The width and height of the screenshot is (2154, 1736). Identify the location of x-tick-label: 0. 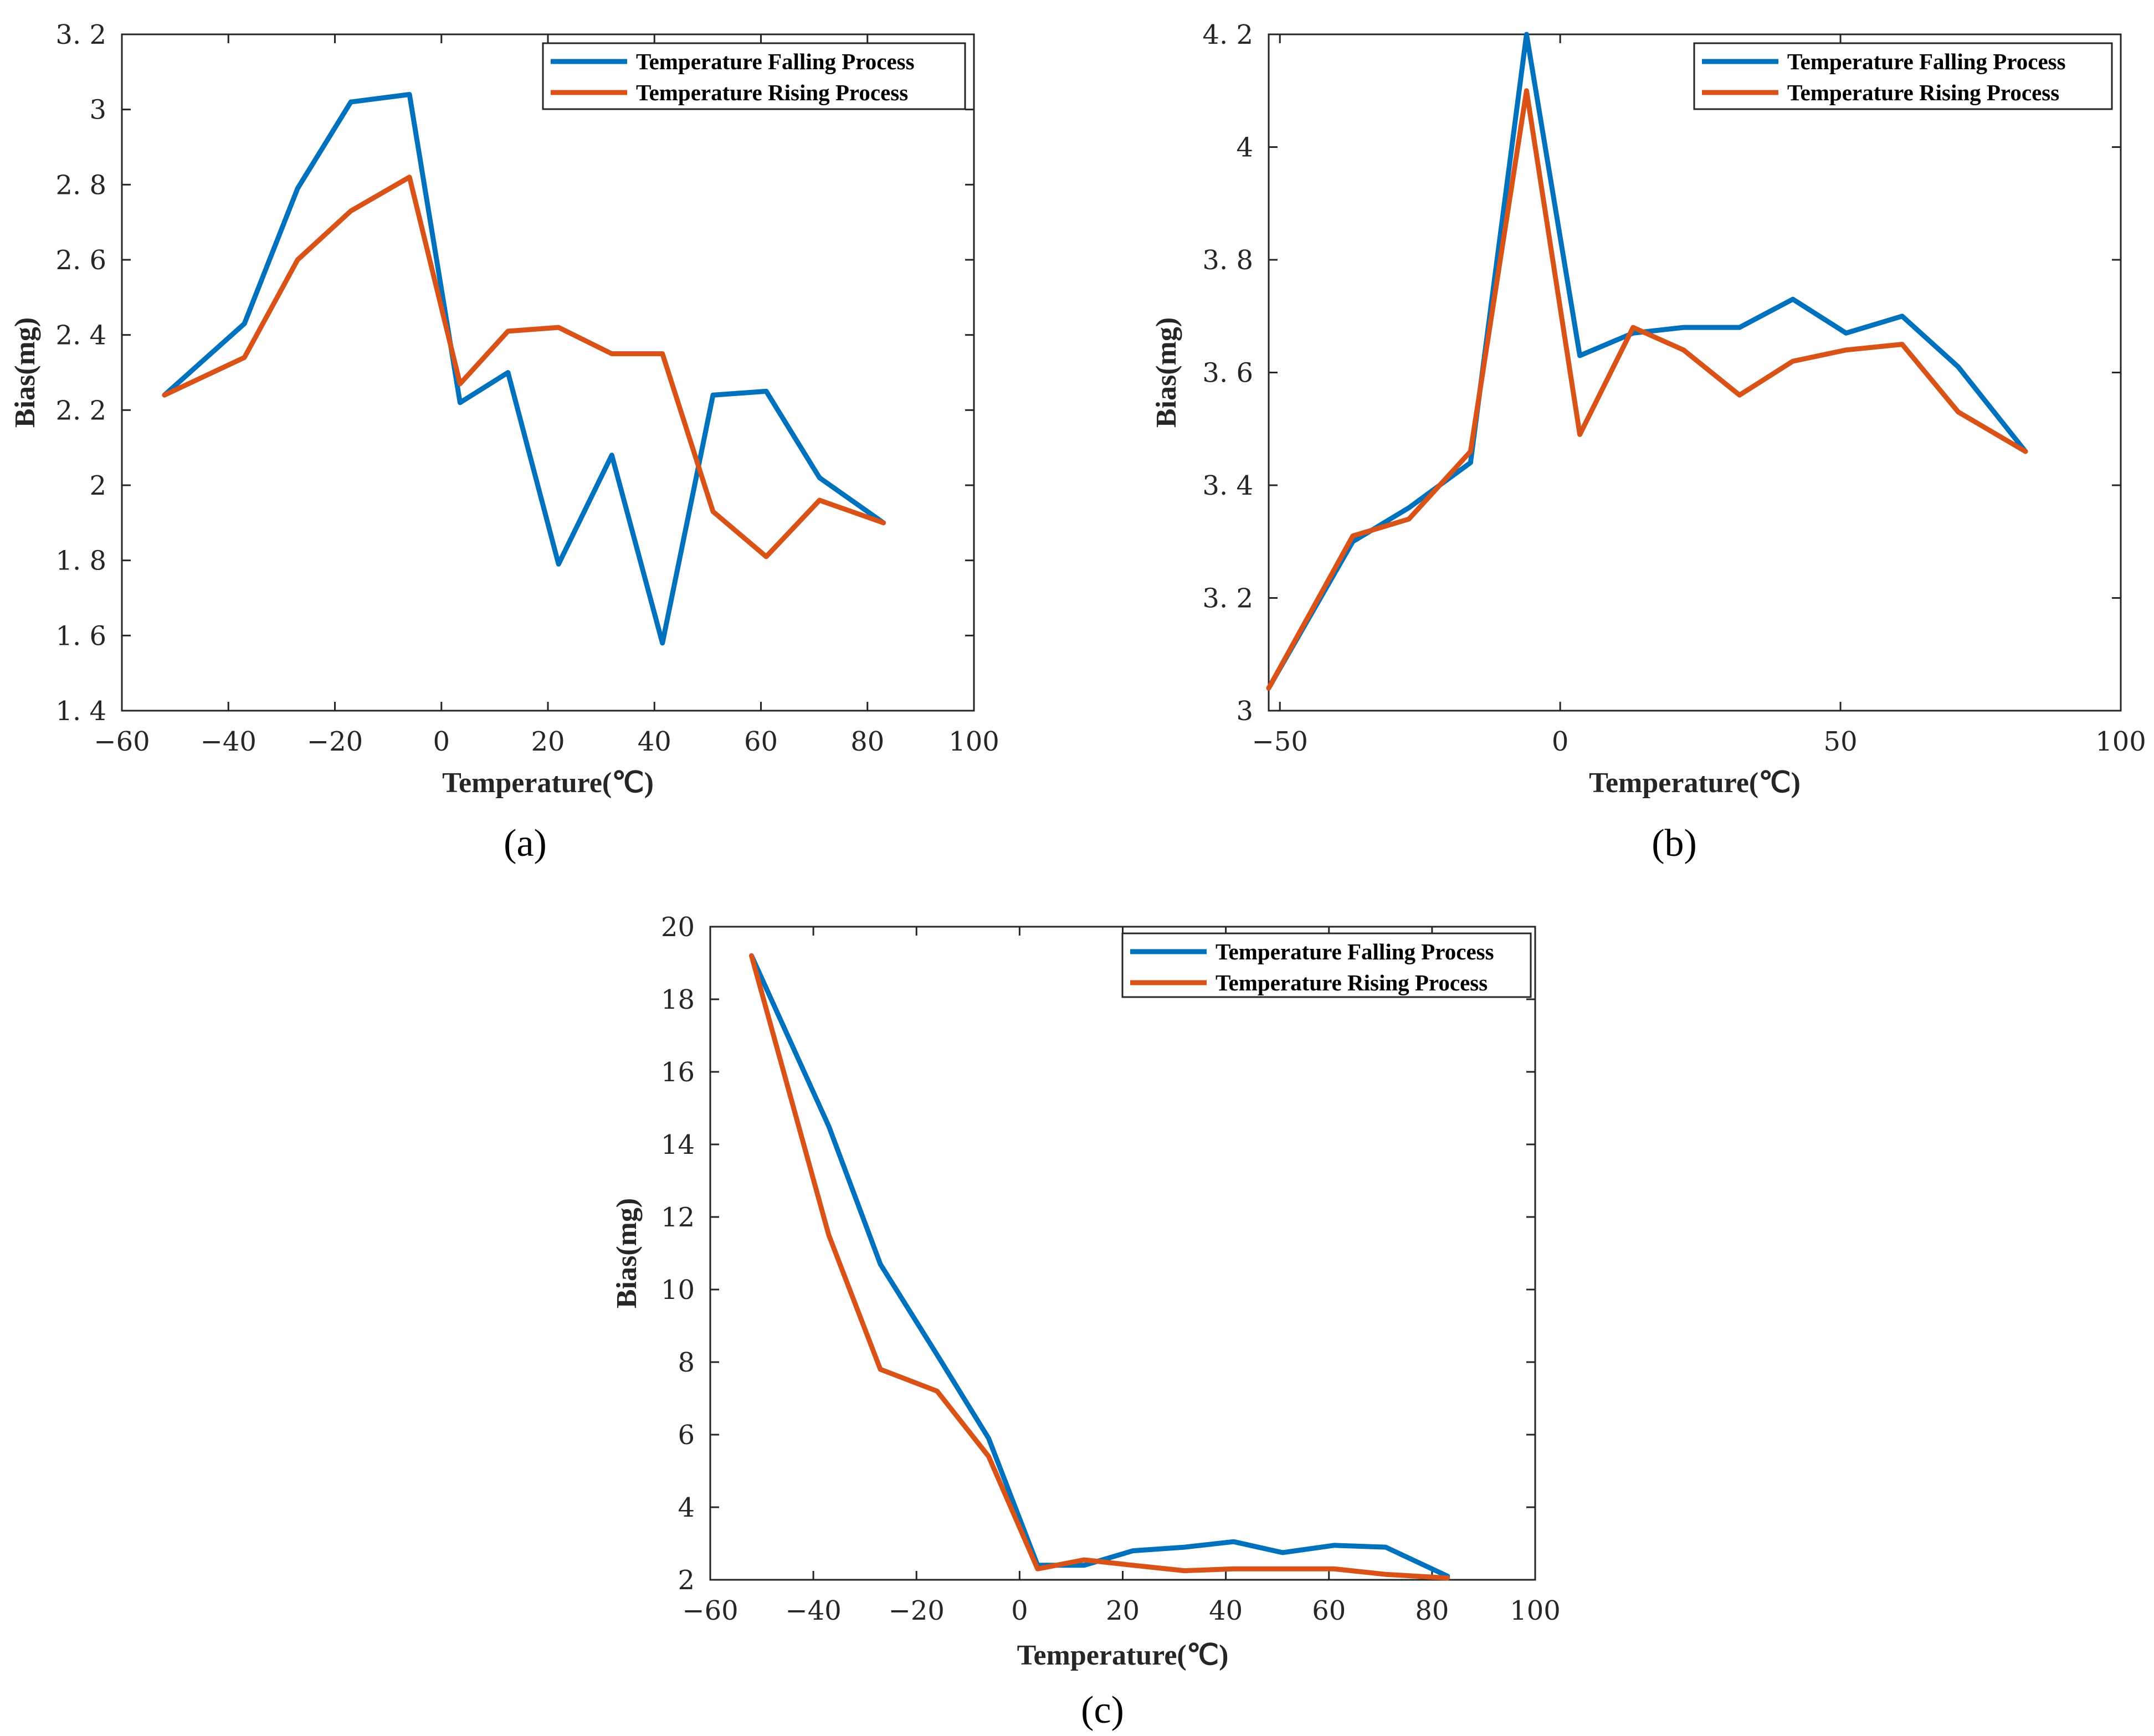
(441, 741).